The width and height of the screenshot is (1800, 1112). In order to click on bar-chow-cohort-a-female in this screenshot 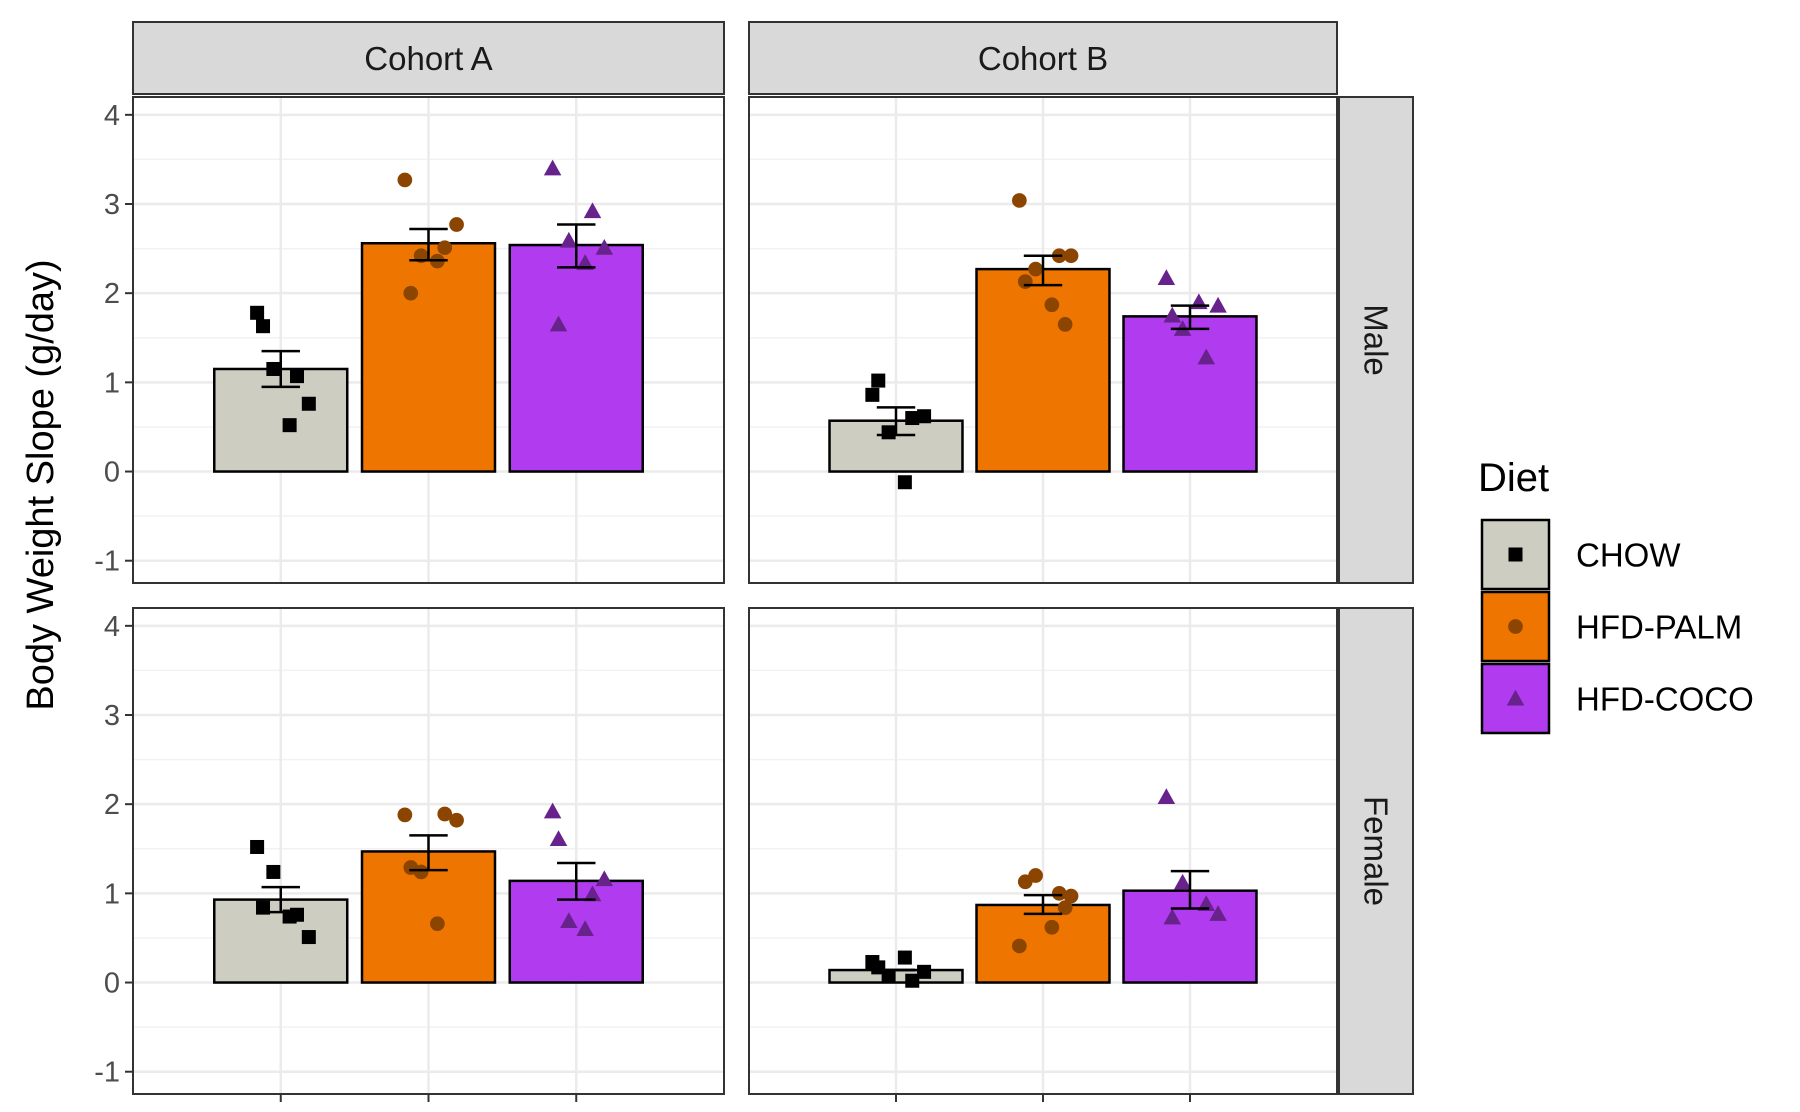, I will do `click(281, 941)`.